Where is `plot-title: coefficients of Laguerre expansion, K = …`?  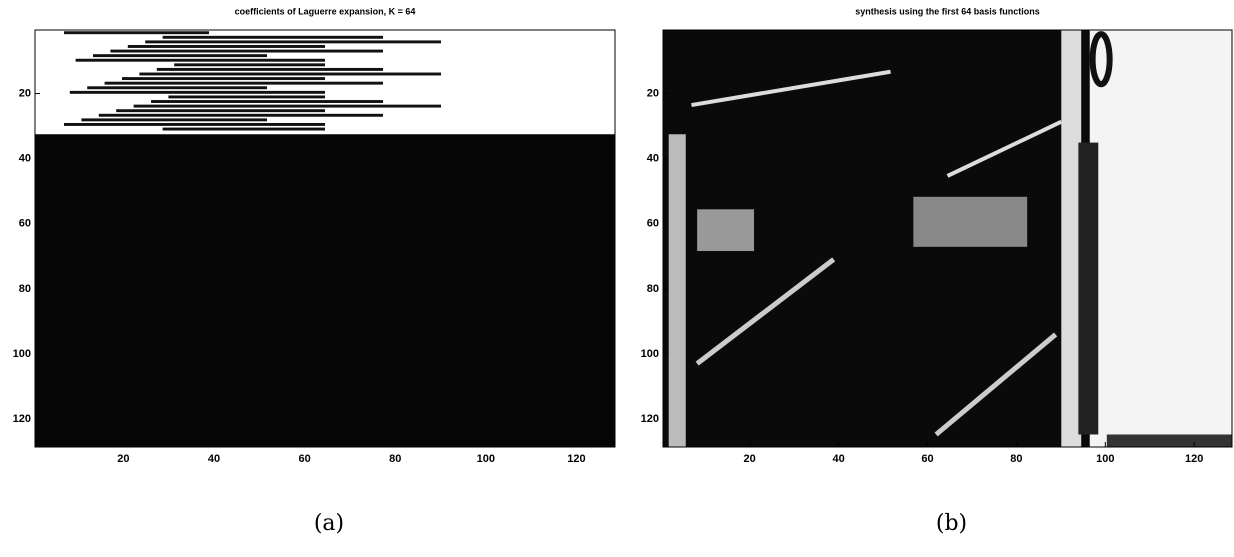 plot-title: coefficients of Laguerre expansion, K = … is located at coordinates (325, 11).